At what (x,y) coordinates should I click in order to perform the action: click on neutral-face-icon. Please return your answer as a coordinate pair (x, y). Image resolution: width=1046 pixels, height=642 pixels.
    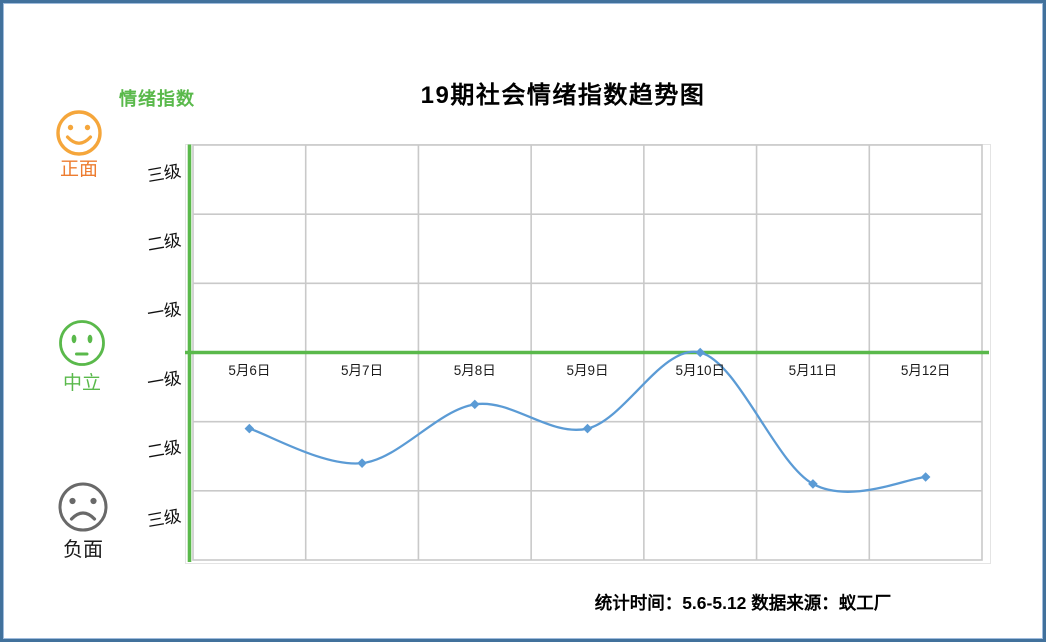
    Looking at the image, I should click on (82, 345).